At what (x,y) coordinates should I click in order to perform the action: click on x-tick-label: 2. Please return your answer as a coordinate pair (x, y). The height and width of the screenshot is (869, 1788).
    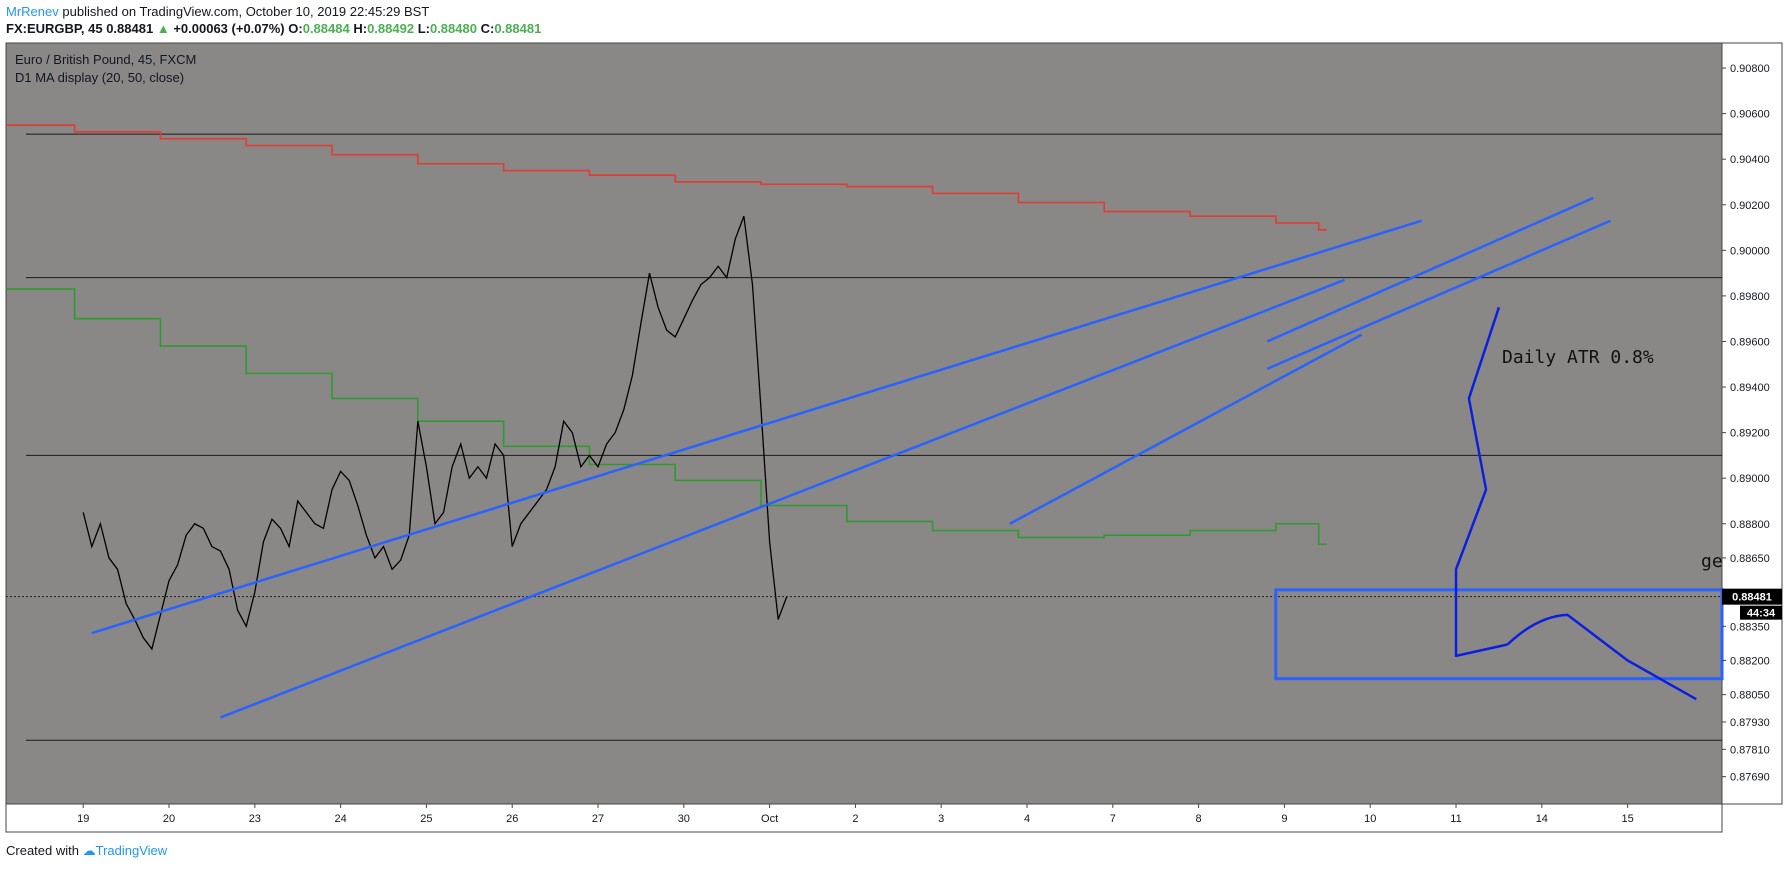
    Looking at the image, I should click on (855, 819).